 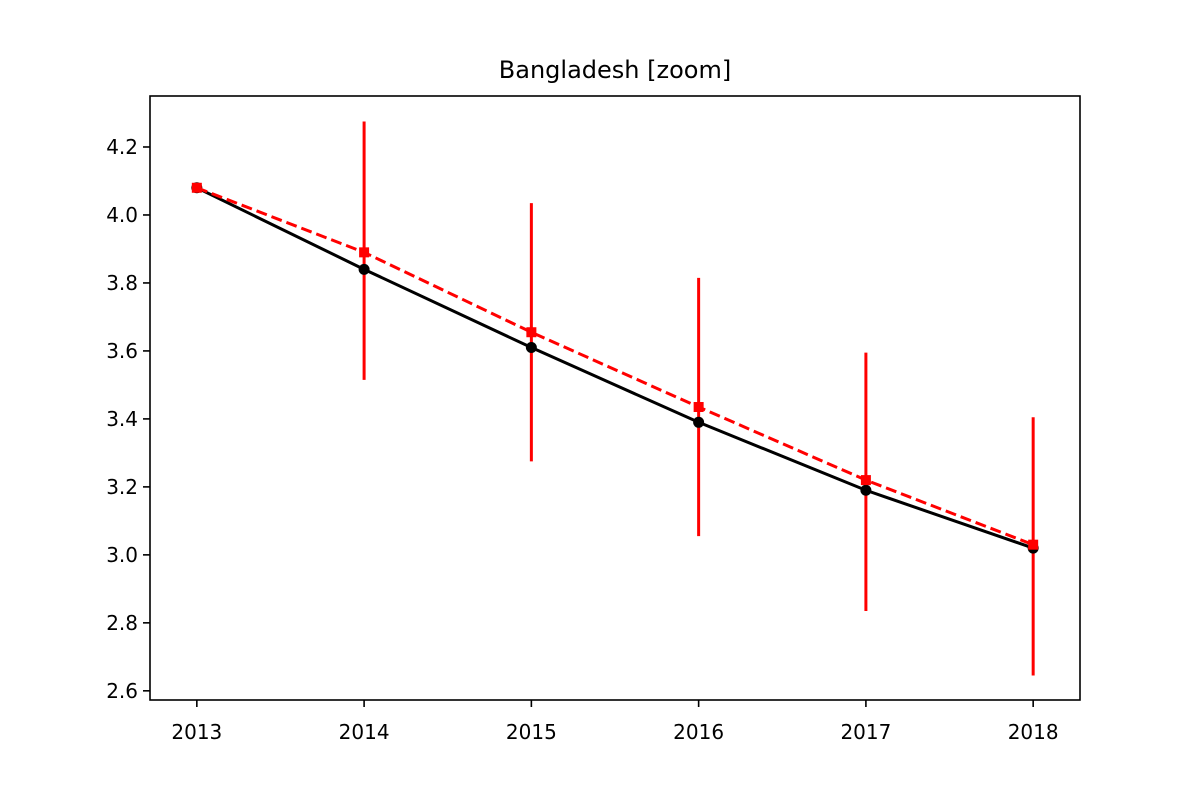 What do you see at coordinates (122, 487) in the screenshot?
I see `y-tick-label: 3.2` at bounding box center [122, 487].